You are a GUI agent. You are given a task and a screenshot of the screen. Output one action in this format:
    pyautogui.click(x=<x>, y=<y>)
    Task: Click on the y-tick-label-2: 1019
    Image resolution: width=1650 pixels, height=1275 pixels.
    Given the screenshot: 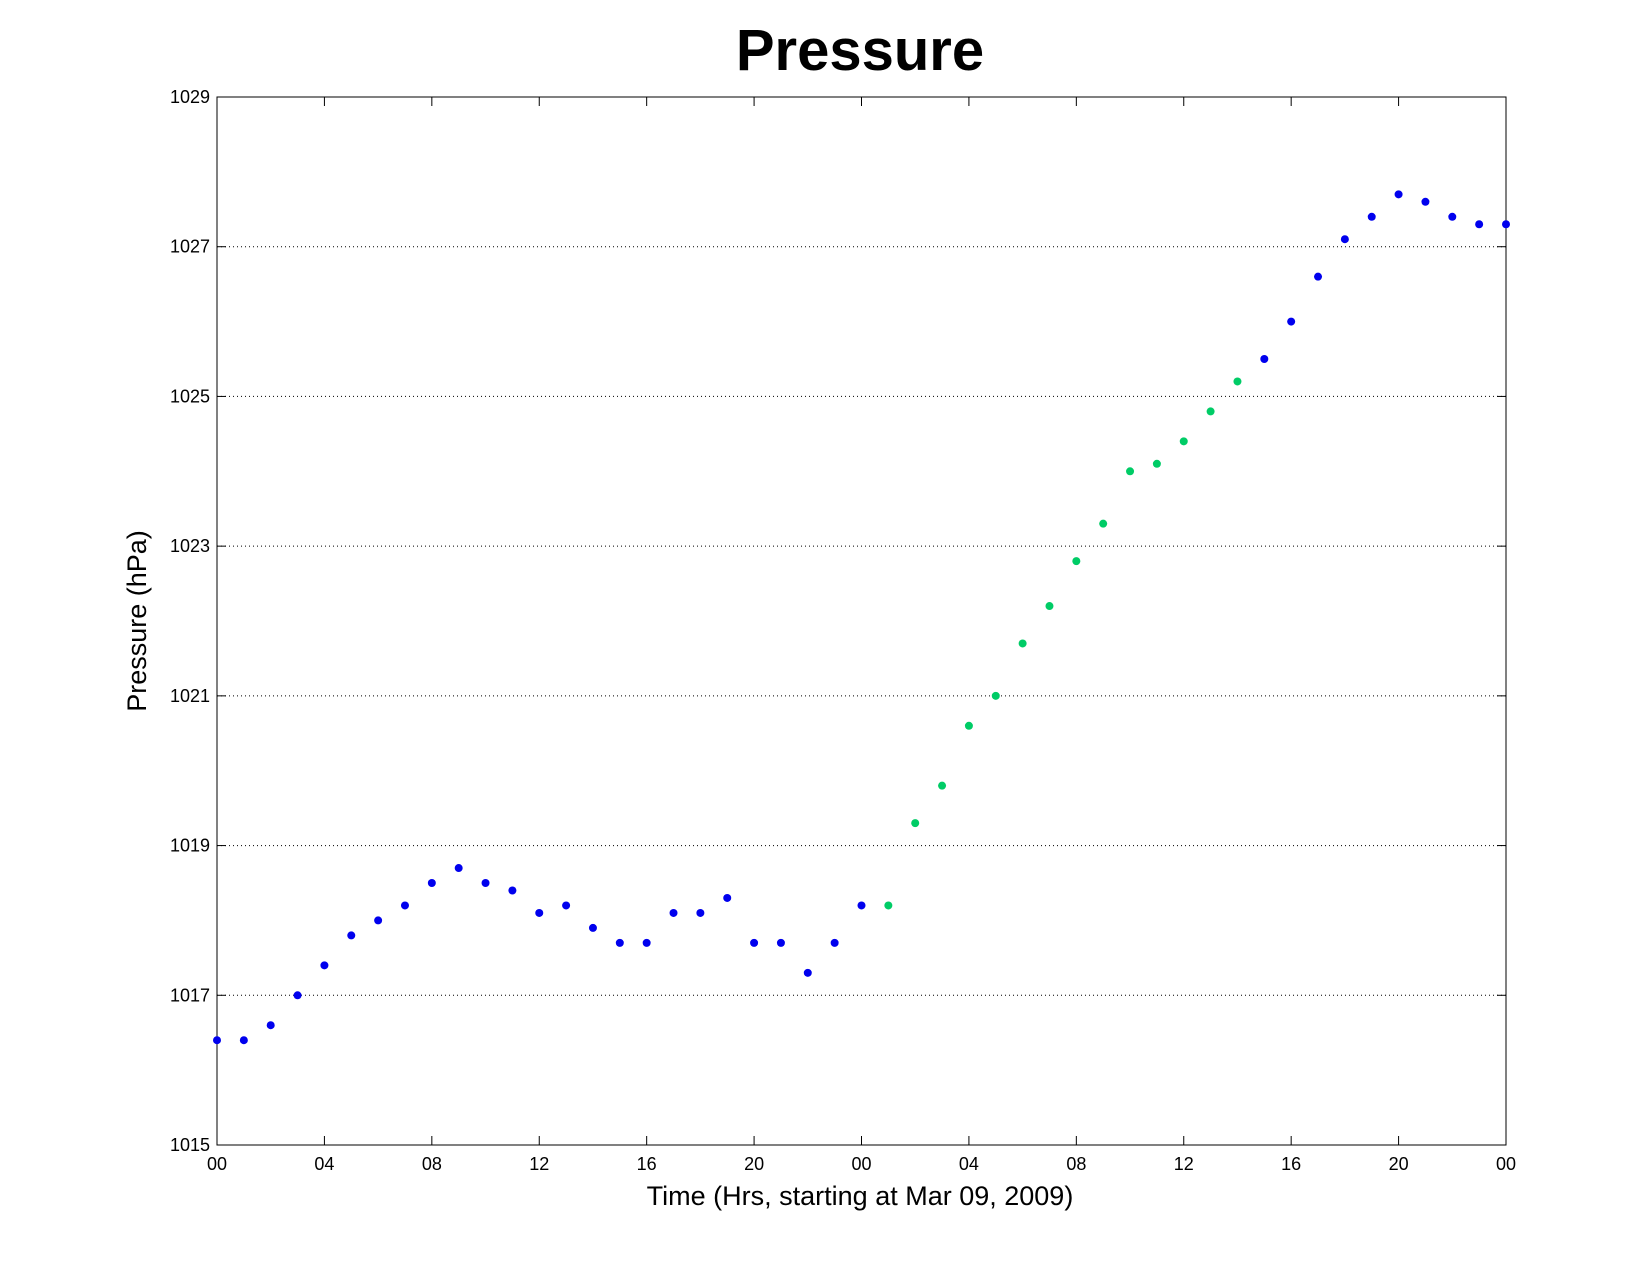 What is the action you would take?
    pyautogui.click(x=190, y=846)
    